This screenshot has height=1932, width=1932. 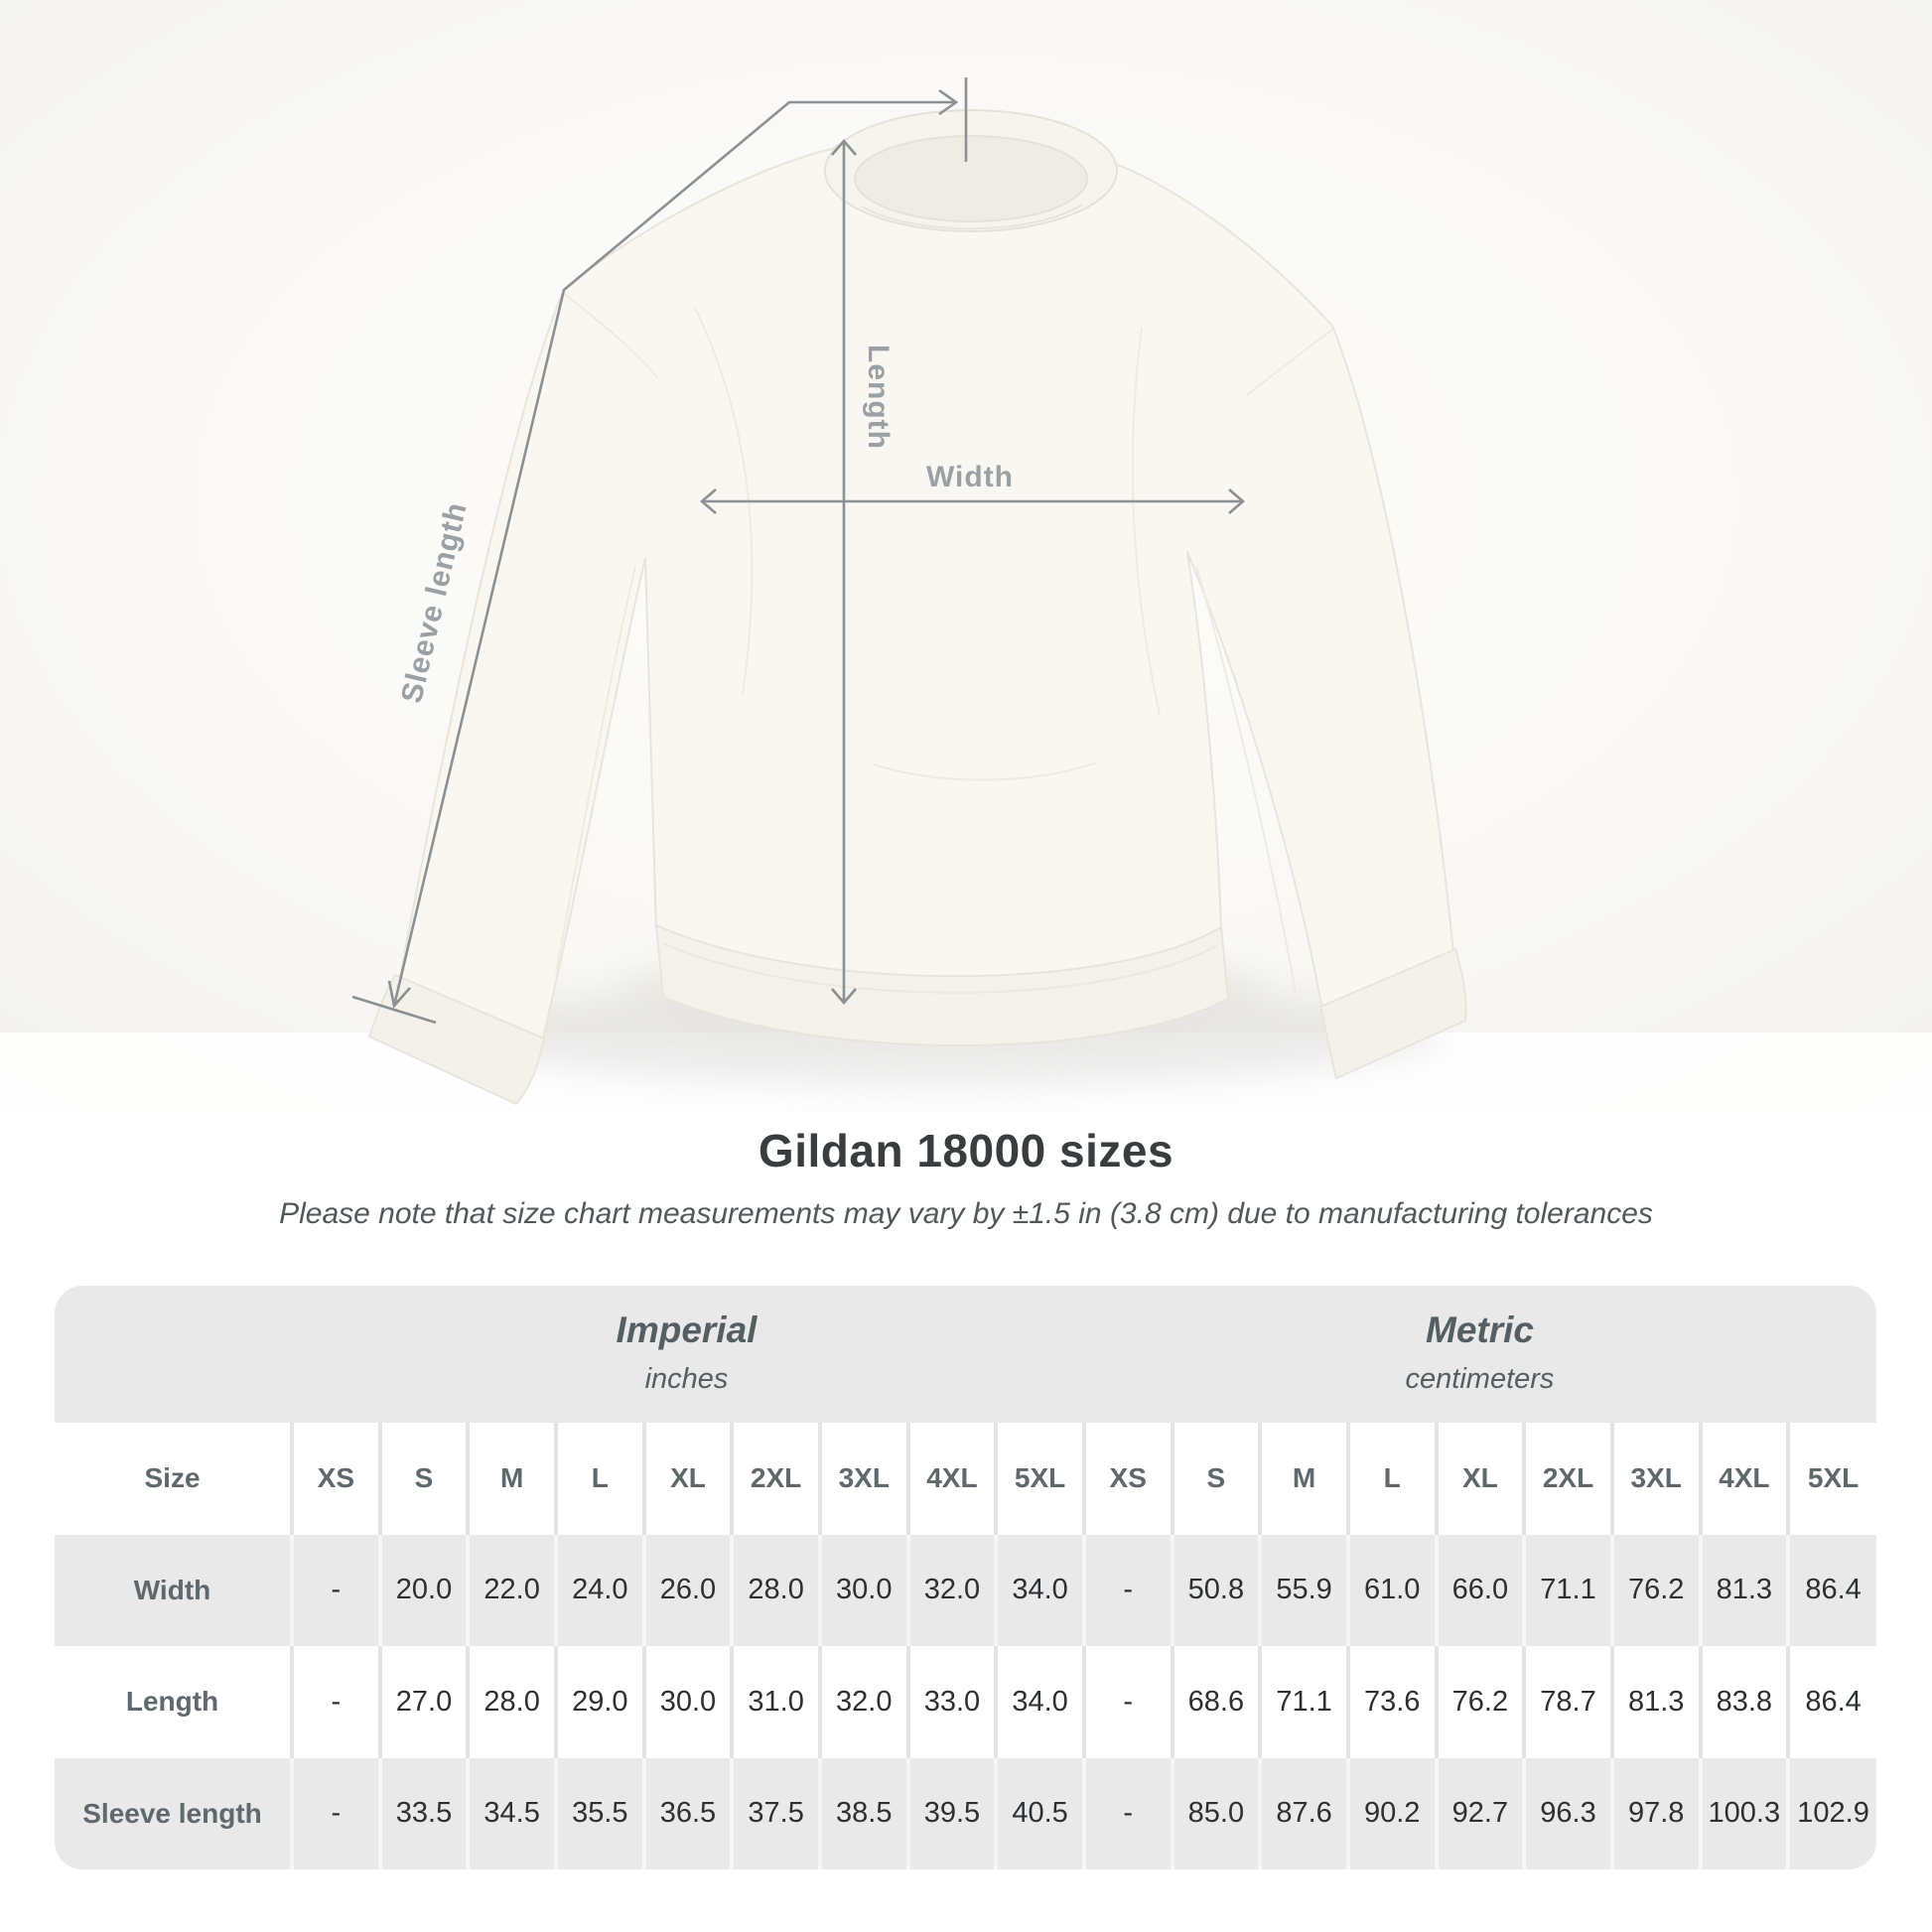 What do you see at coordinates (944, 643) in the screenshot?
I see `fabric-folds` at bounding box center [944, 643].